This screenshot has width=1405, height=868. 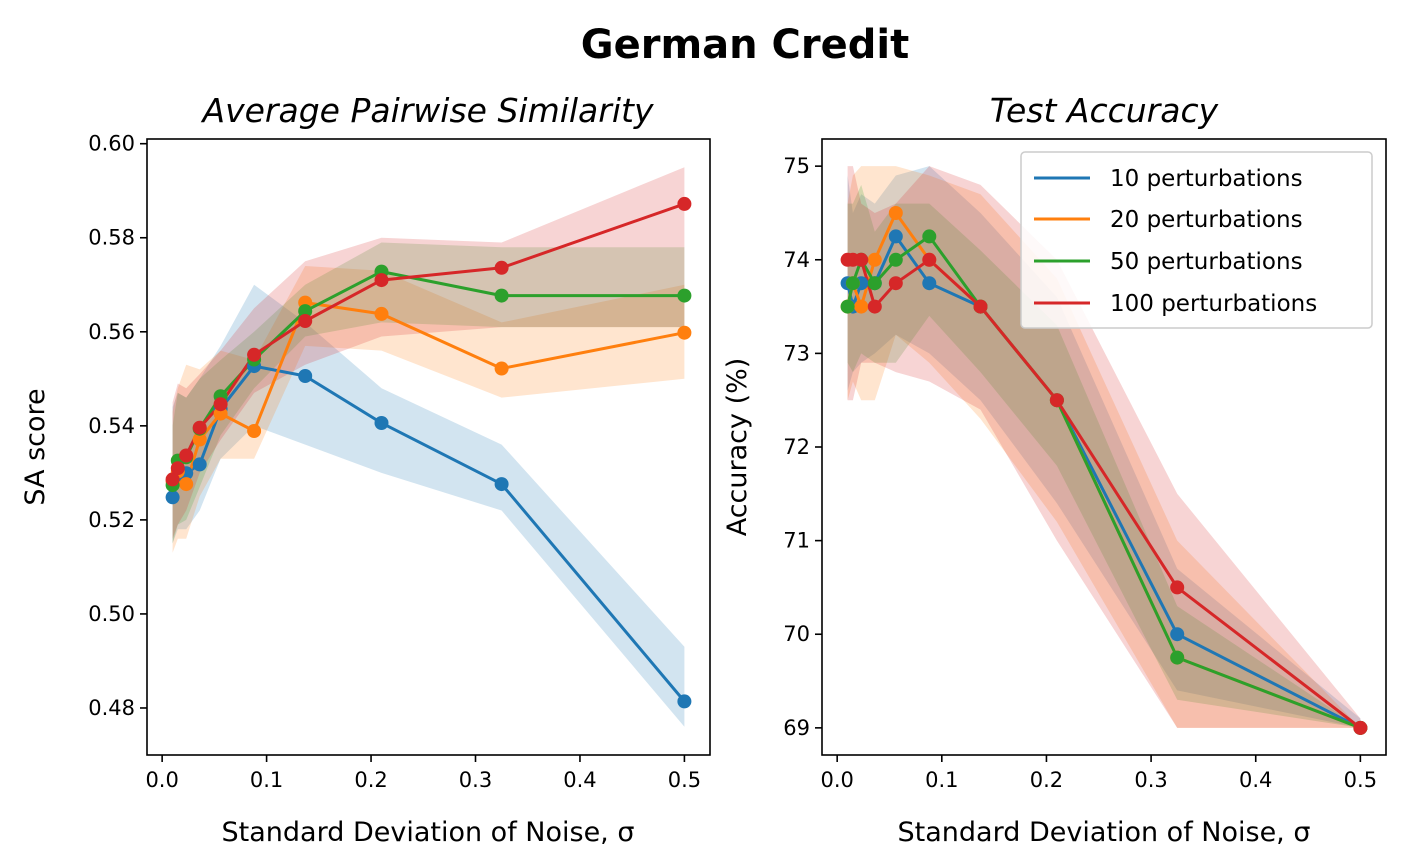 What do you see at coordinates (1206, 179) in the screenshot?
I see `legend-label: 10 perturbations` at bounding box center [1206, 179].